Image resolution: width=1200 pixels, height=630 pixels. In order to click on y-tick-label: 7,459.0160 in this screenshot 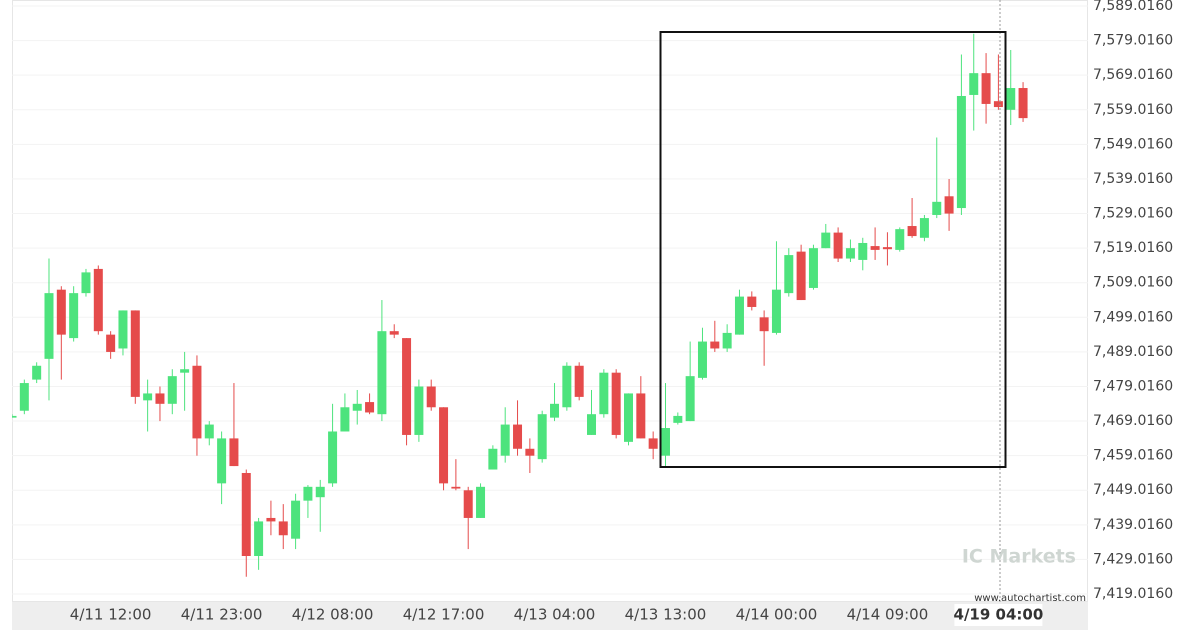, I will do `click(1133, 456)`.